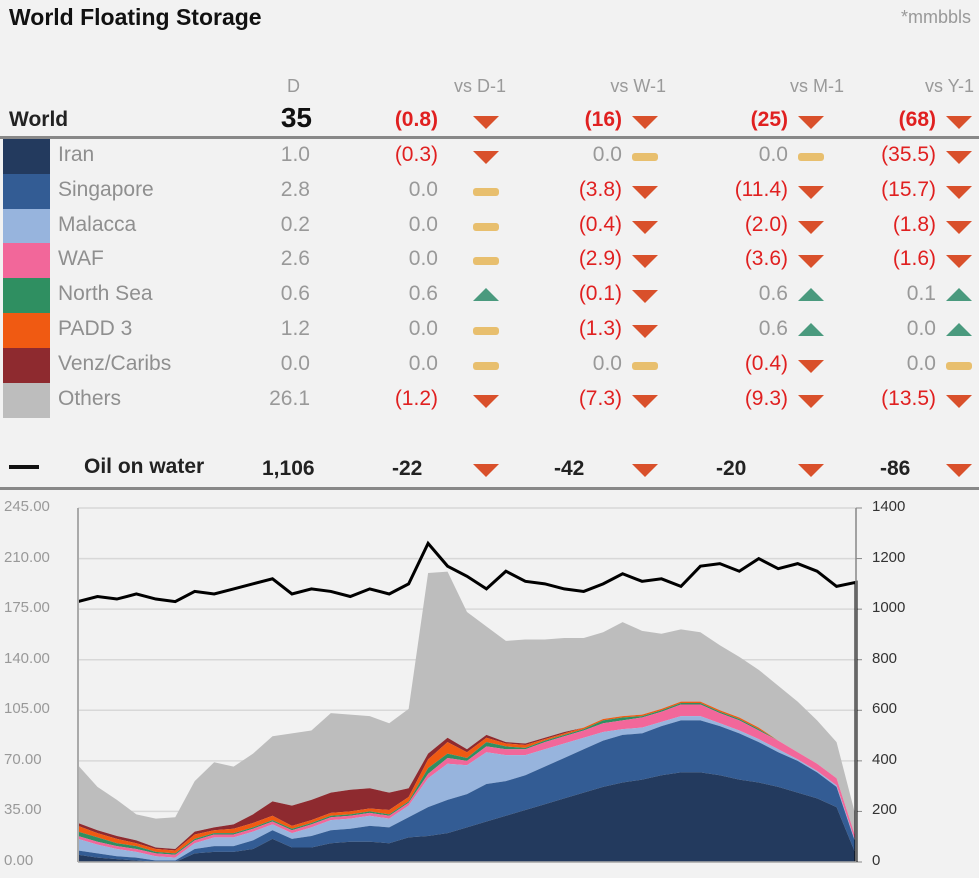  What do you see at coordinates (600, 398) in the screenshot?
I see `region-change-value: (7.3)` at bounding box center [600, 398].